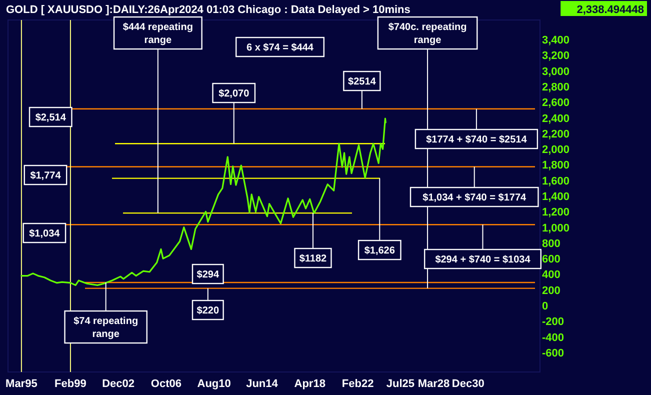  Describe the element at coordinates (214, 384) in the screenshot. I see `x-tick-label: Aug10` at that location.